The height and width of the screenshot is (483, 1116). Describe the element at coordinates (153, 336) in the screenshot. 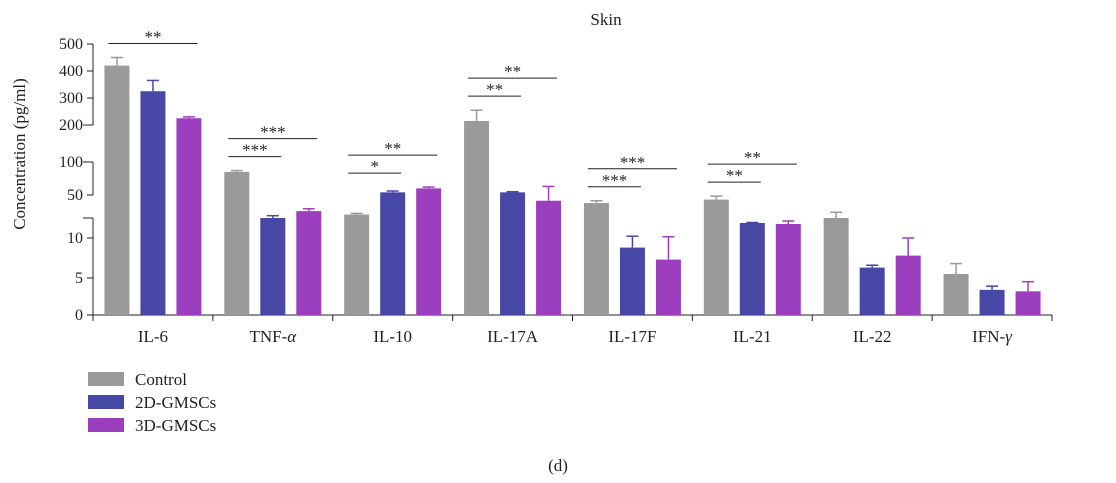

I see `x-tick-label: IL-6` at that location.